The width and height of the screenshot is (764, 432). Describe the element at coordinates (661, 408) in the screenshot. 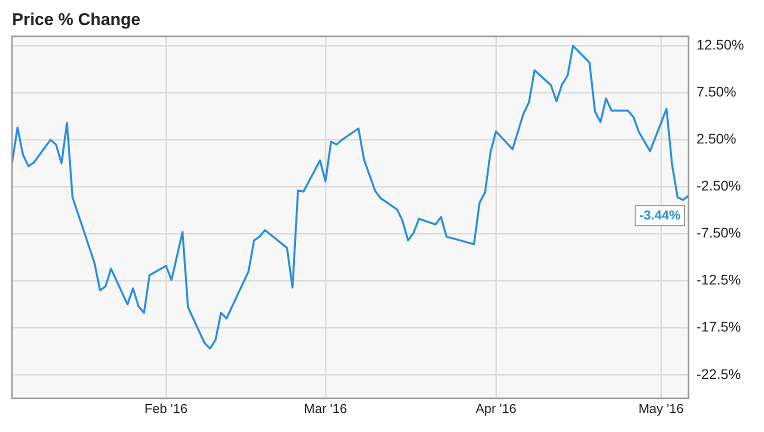

I see `x-tick-label: May '16` at that location.